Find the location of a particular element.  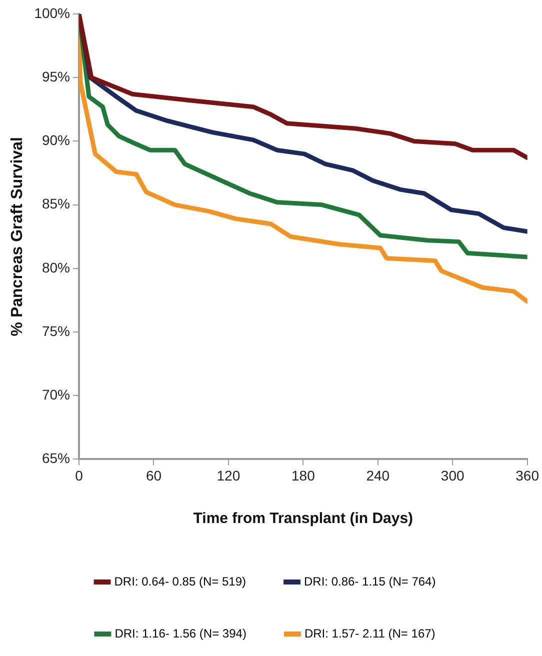

y-tick-label: 100% is located at coordinates (52, 12).